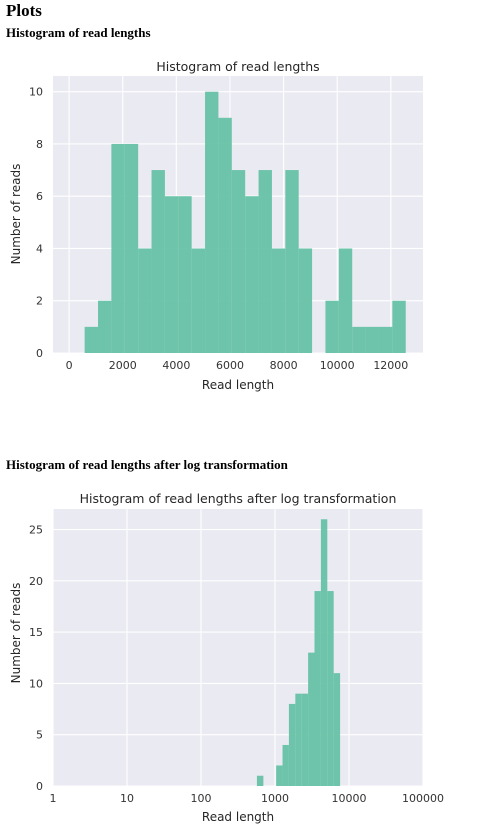 This screenshot has height=830, width=489. What do you see at coordinates (39, 248) in the screenshot?
I see `y-tick-label: 4` at bounding box center [39, 248].